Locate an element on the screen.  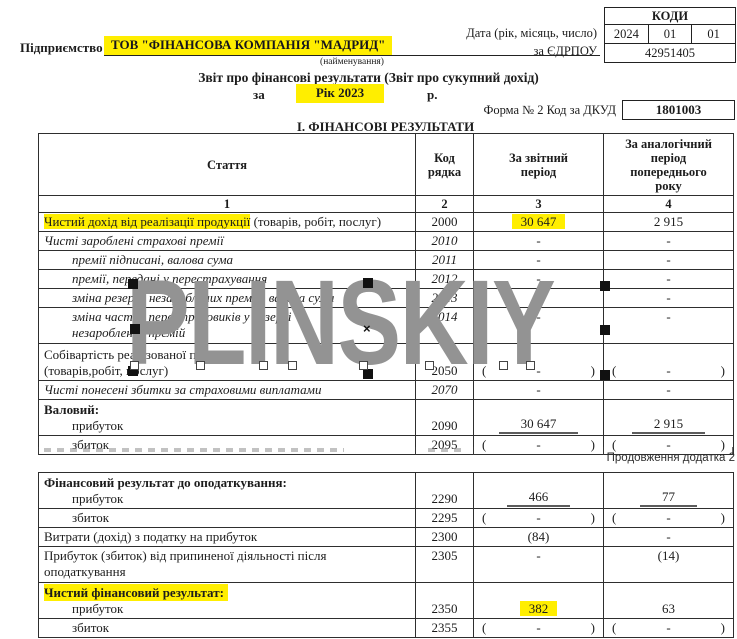
continuation-note: Продовження додатка 2 is located at coordinates (670, 458).